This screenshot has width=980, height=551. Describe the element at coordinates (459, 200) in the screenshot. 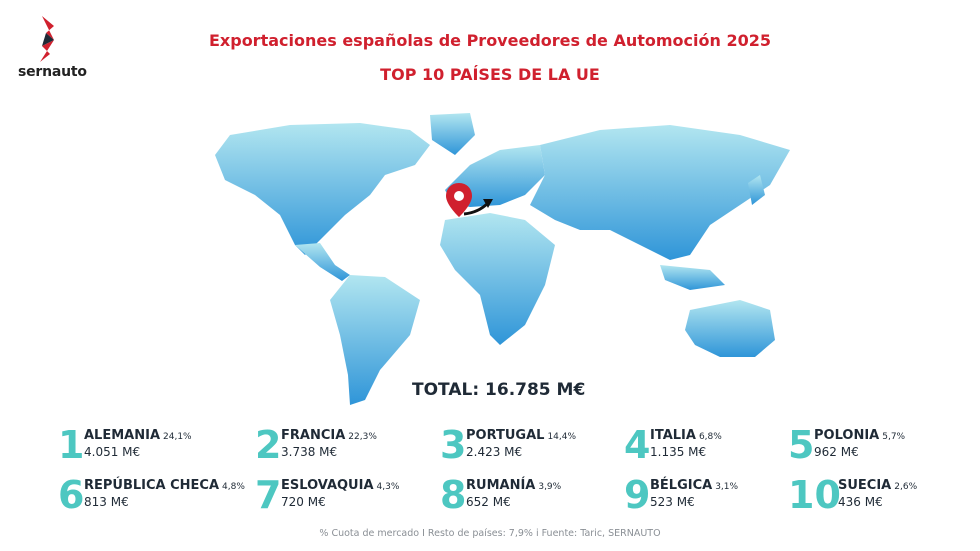

I see `location-pin-icon` at that location.